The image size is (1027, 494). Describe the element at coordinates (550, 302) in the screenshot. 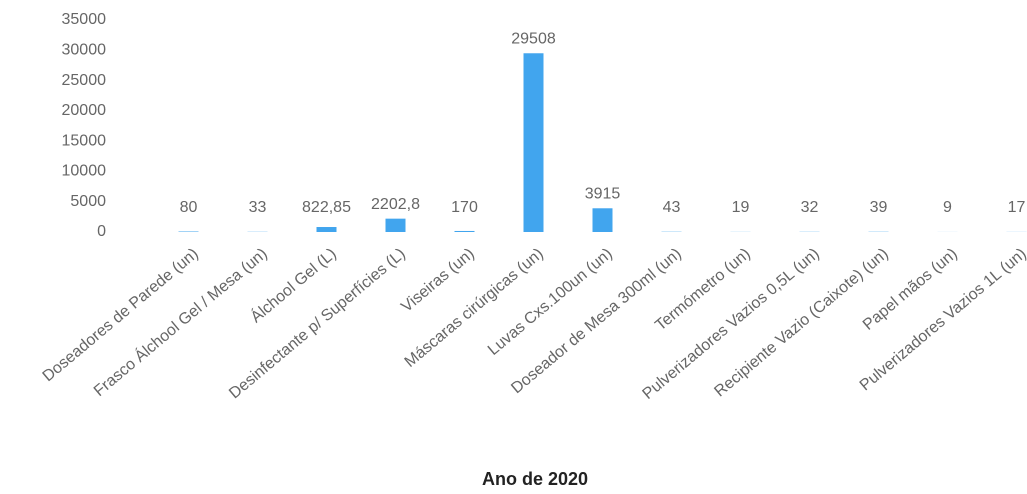

I see `x-tick-label: Luvas Cxs.100un (un)` at that location.